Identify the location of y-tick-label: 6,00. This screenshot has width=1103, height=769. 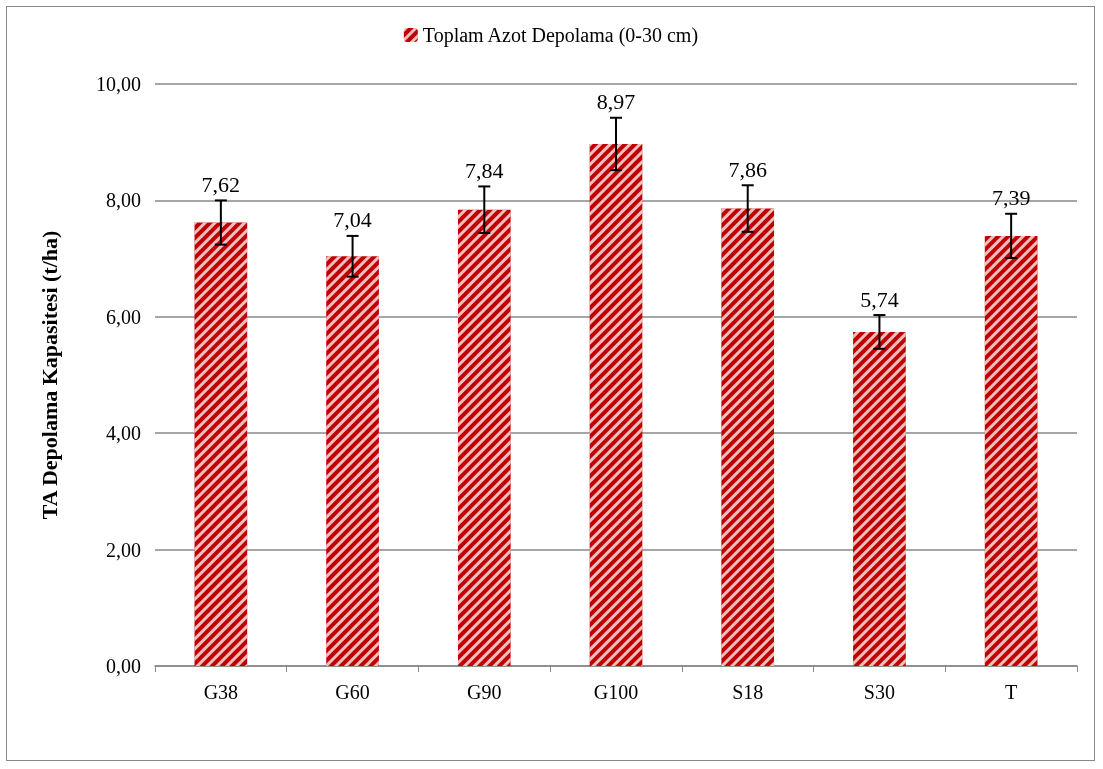
(123, 316).